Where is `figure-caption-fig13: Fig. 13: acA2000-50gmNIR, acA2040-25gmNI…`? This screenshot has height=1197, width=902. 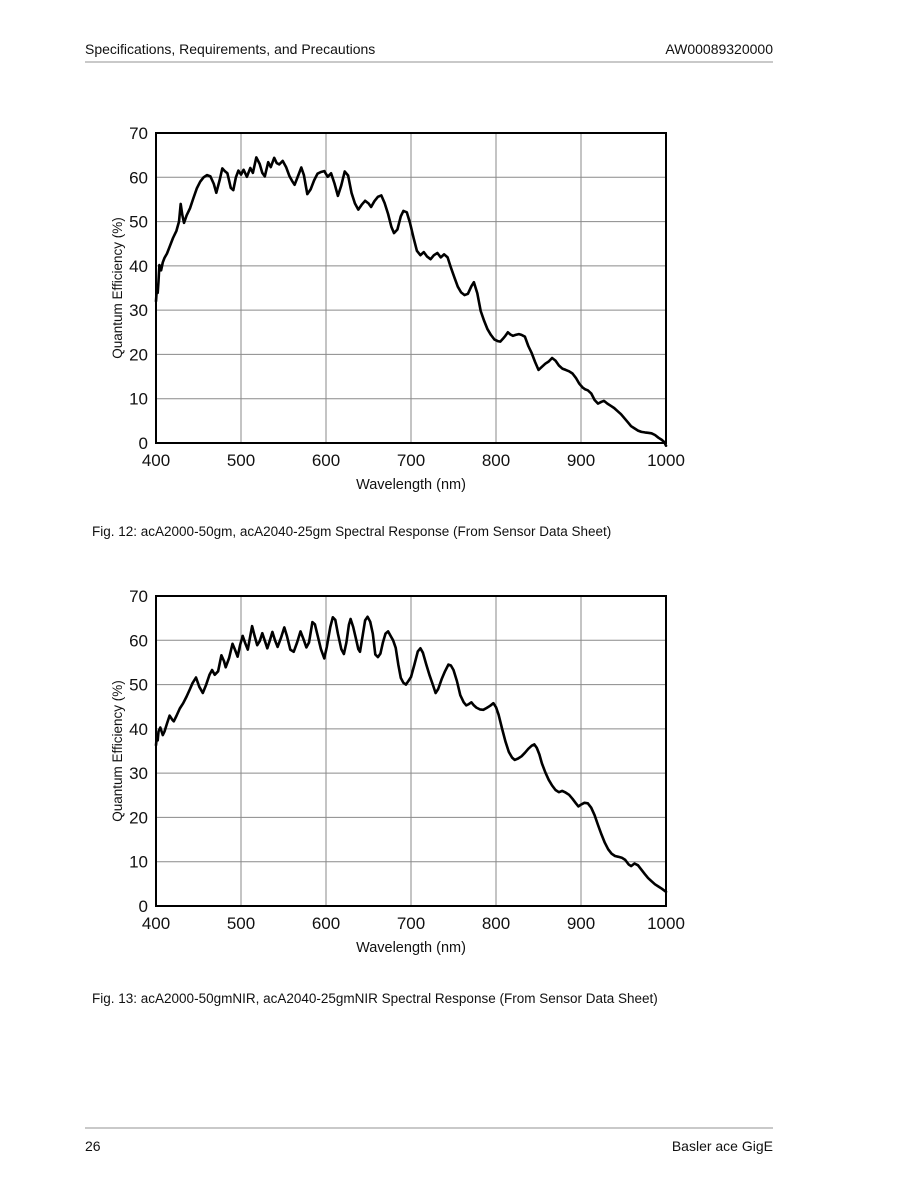 figure-caption-fig13: Fig. 13: acA2000-50gmNIR, acA2040-25gmNI… is located at coordinates (375, 998).